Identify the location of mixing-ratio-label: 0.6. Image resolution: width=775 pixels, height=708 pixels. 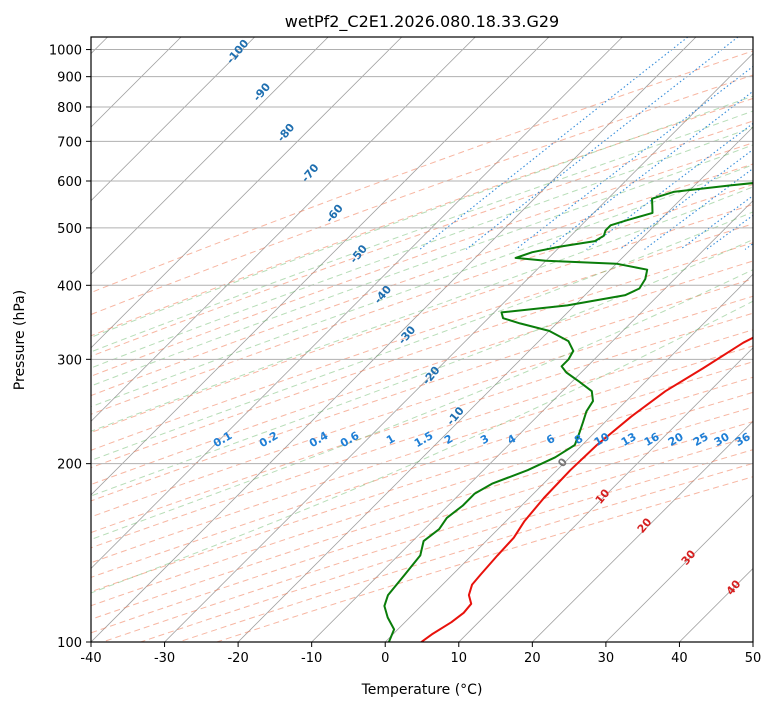
(350, 439).